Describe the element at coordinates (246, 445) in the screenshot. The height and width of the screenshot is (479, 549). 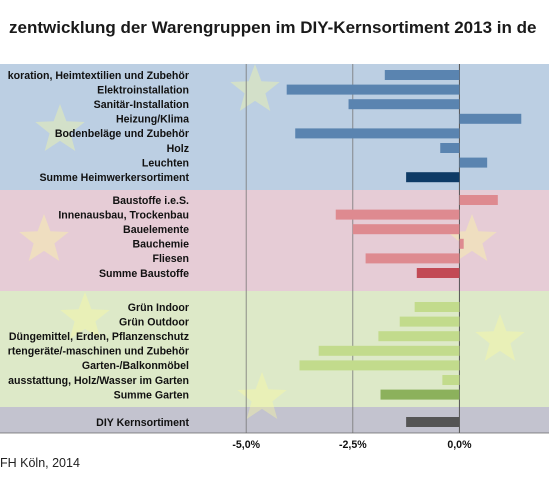
I see `tick-label: -5,0%` at that location.